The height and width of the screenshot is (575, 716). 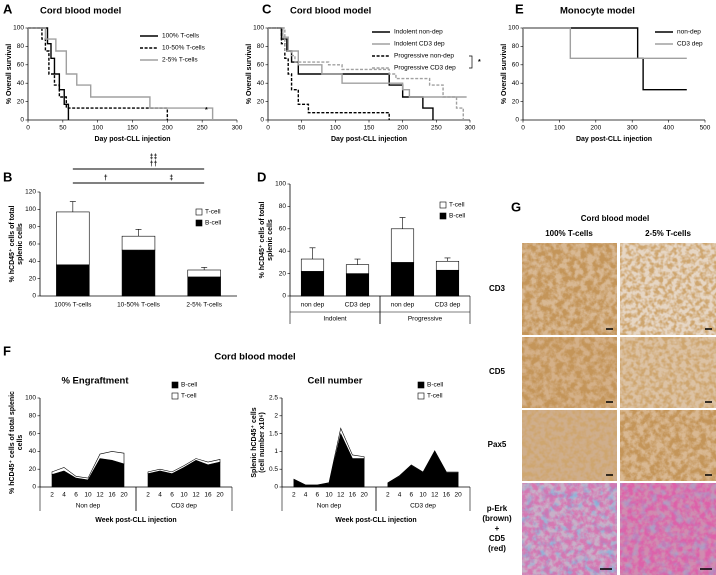 I want to click on panel-label: G, so click(x=516, y=206).